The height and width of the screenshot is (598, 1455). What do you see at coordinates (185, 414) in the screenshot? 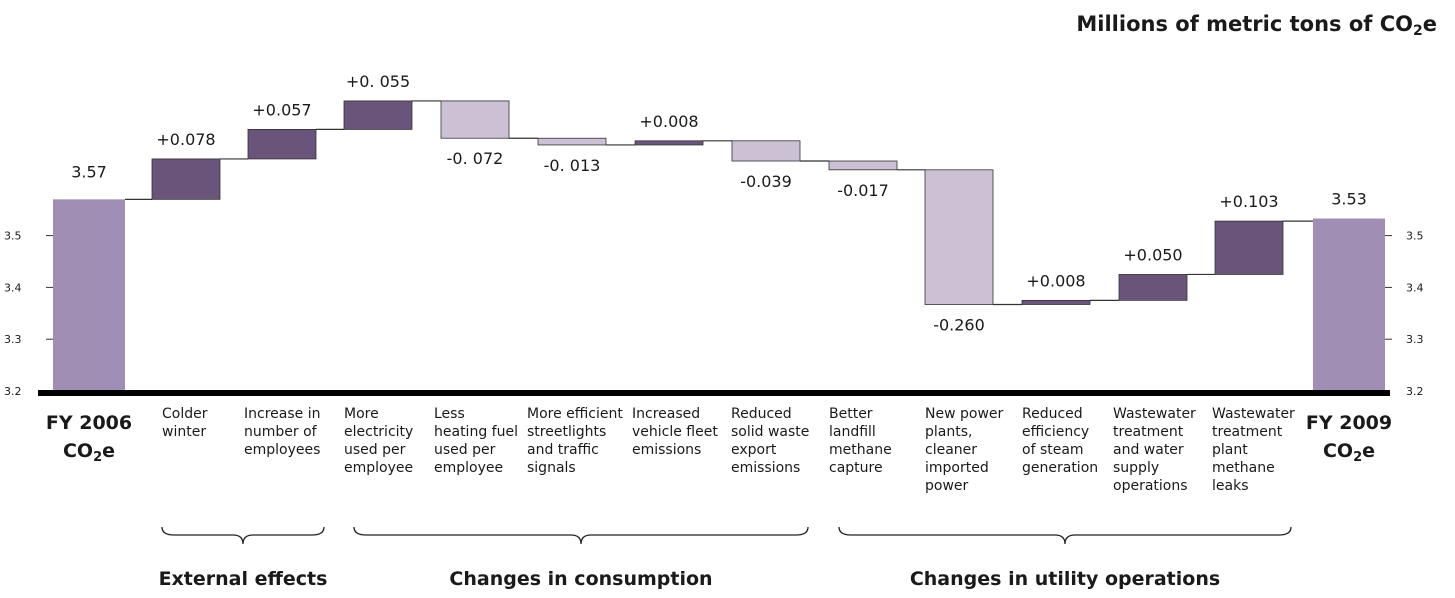
I see `category-label-line: Colder` at bounding box center [185, 414].